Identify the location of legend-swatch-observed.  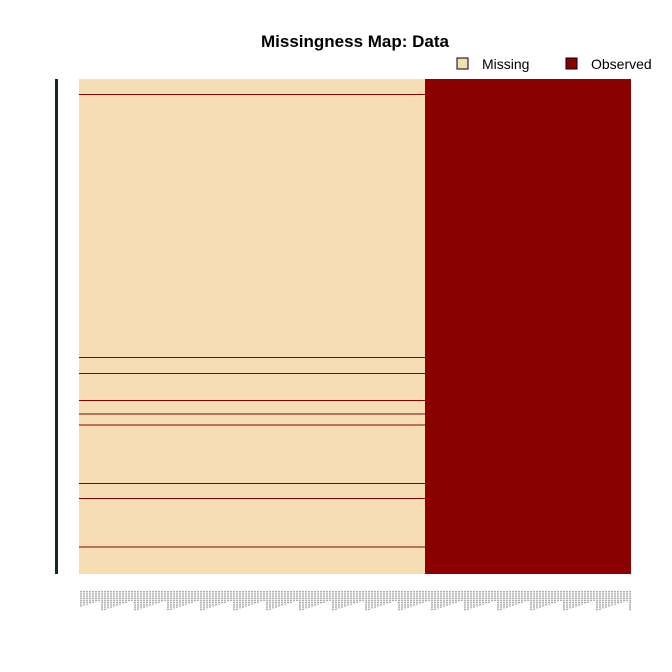
(571, 63).